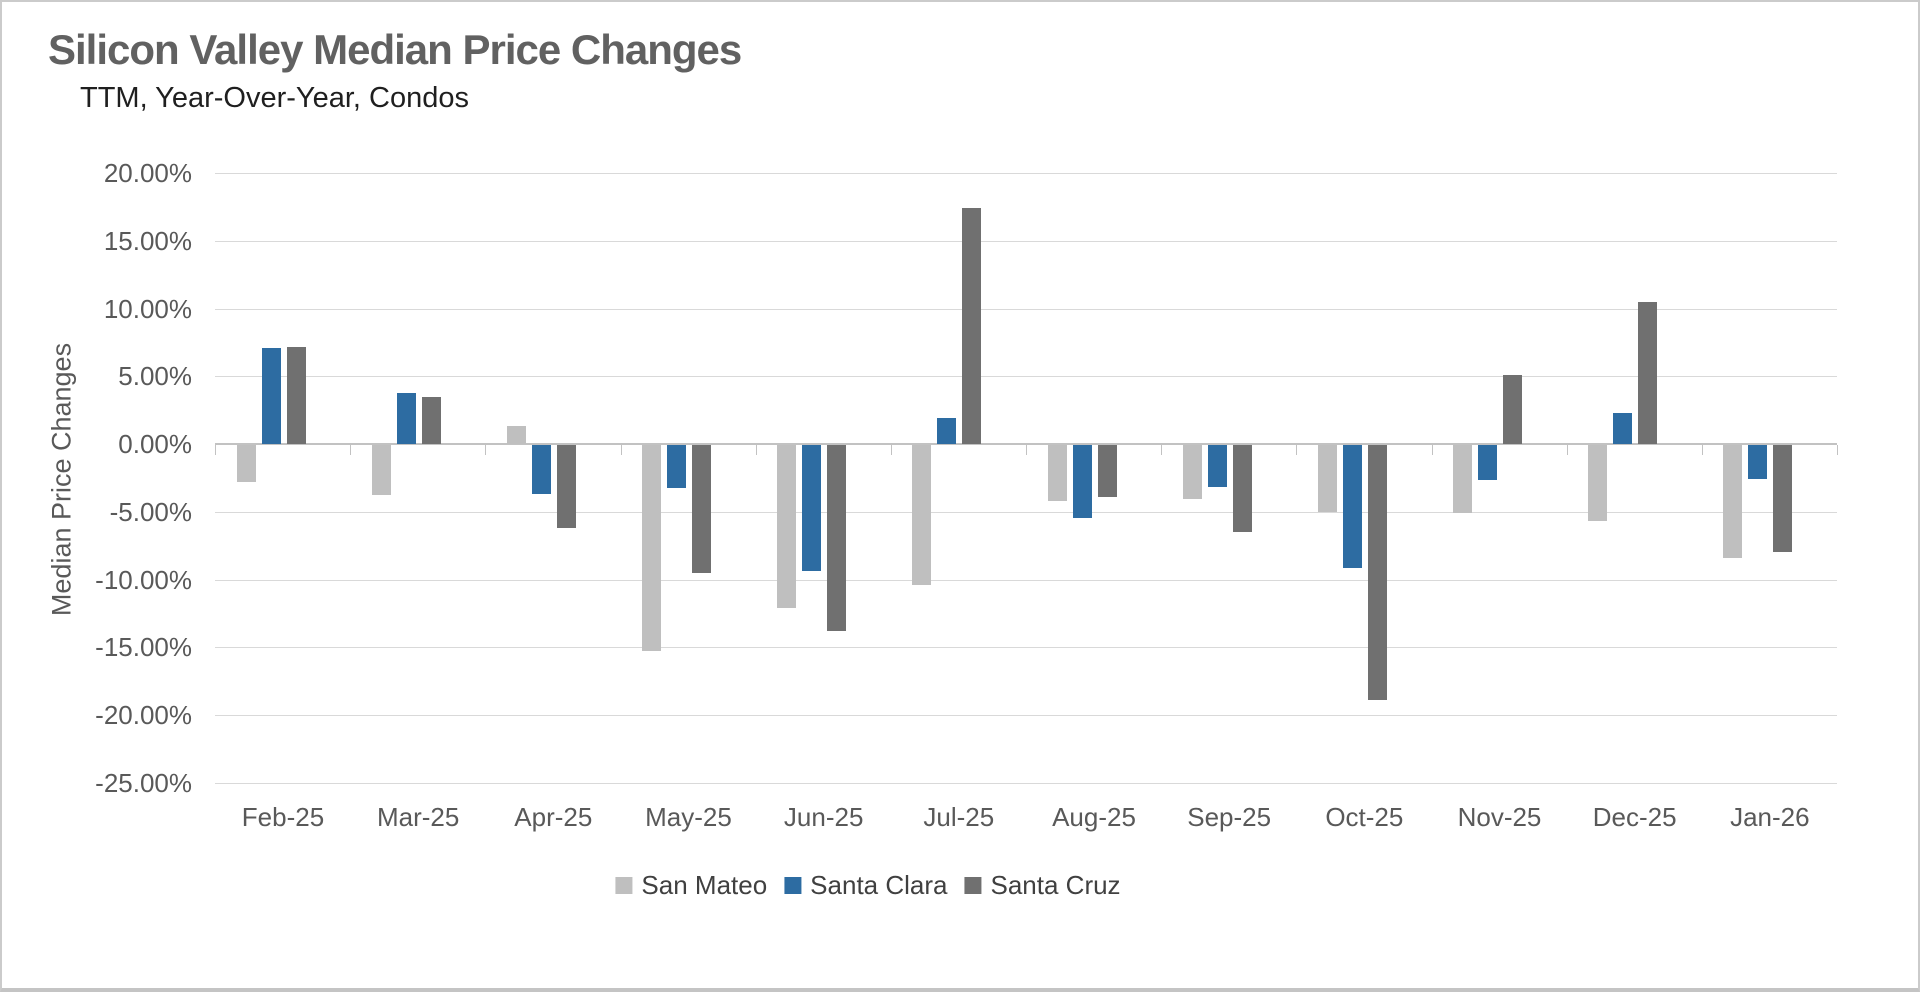  Describe the element at coordinates (1055, 885) in the screenshot. I see `legend-label: Santa Cruz` at that location.